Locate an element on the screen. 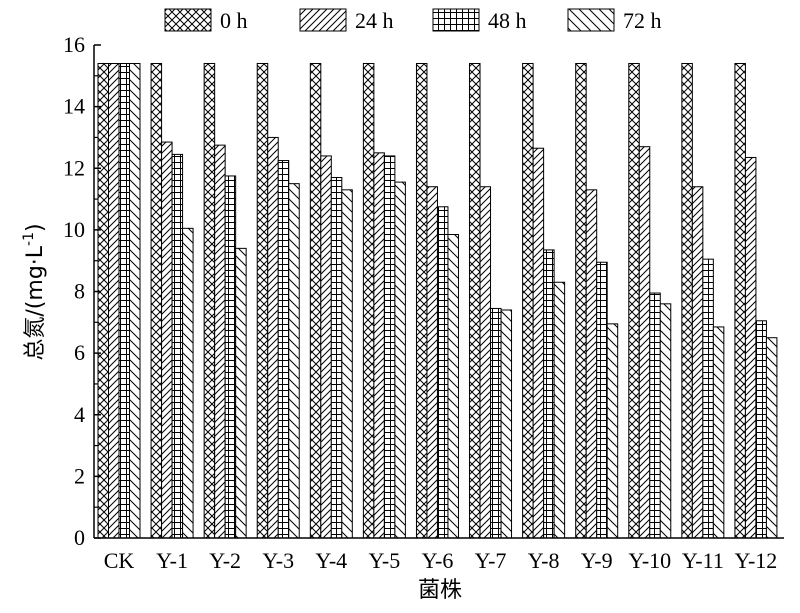  x-tick-label: Y-8 is located at coordinates (544, 560).